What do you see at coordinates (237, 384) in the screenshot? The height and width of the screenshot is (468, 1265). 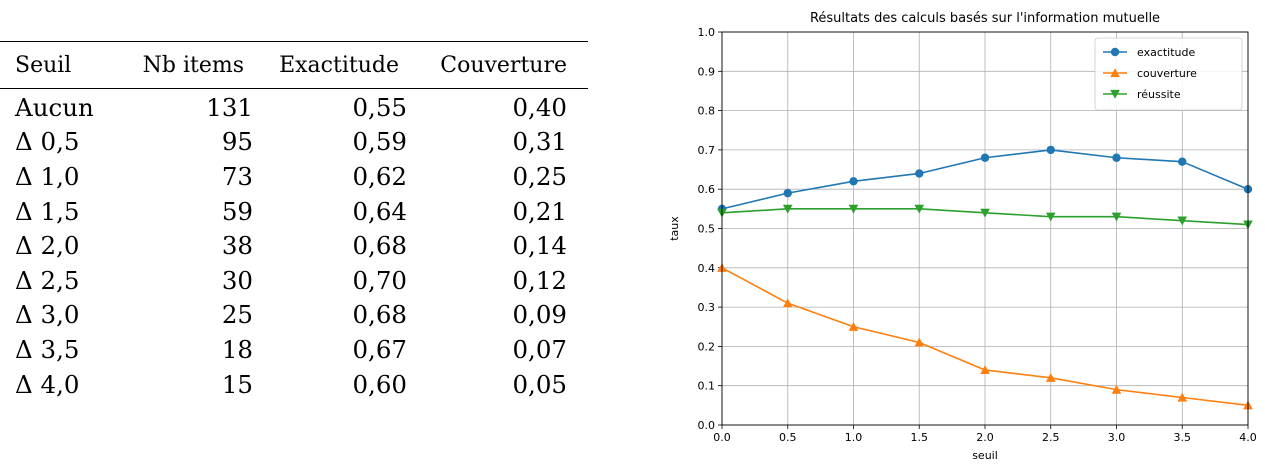 I see `cell-nb-items: 15` at bounding box center [237, 384].